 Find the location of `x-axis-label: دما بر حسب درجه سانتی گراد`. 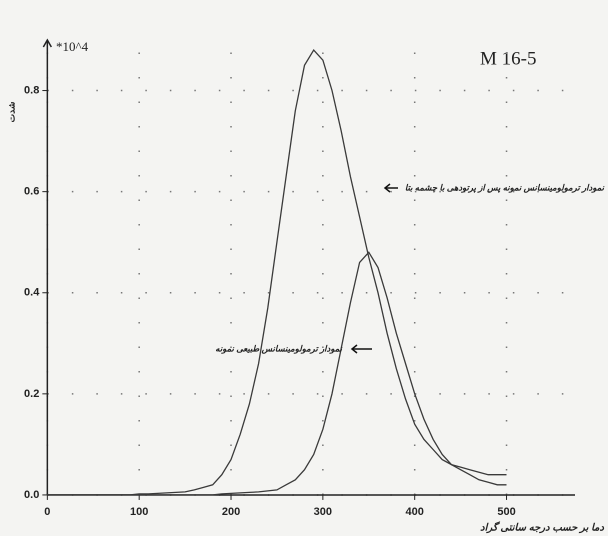

x-axis-label: دما بر حسب درجه سانتی گراد is located at coordinates (542, 527).